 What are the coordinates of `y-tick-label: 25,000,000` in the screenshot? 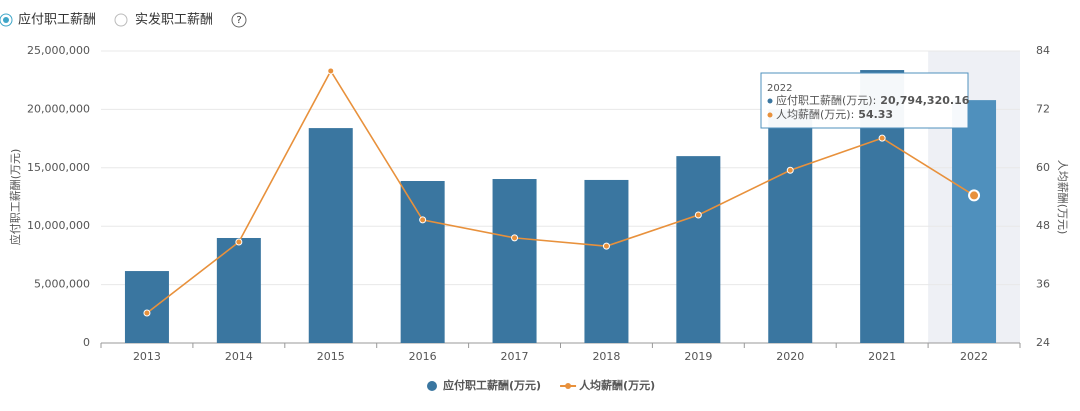 It's located at (58, 50).